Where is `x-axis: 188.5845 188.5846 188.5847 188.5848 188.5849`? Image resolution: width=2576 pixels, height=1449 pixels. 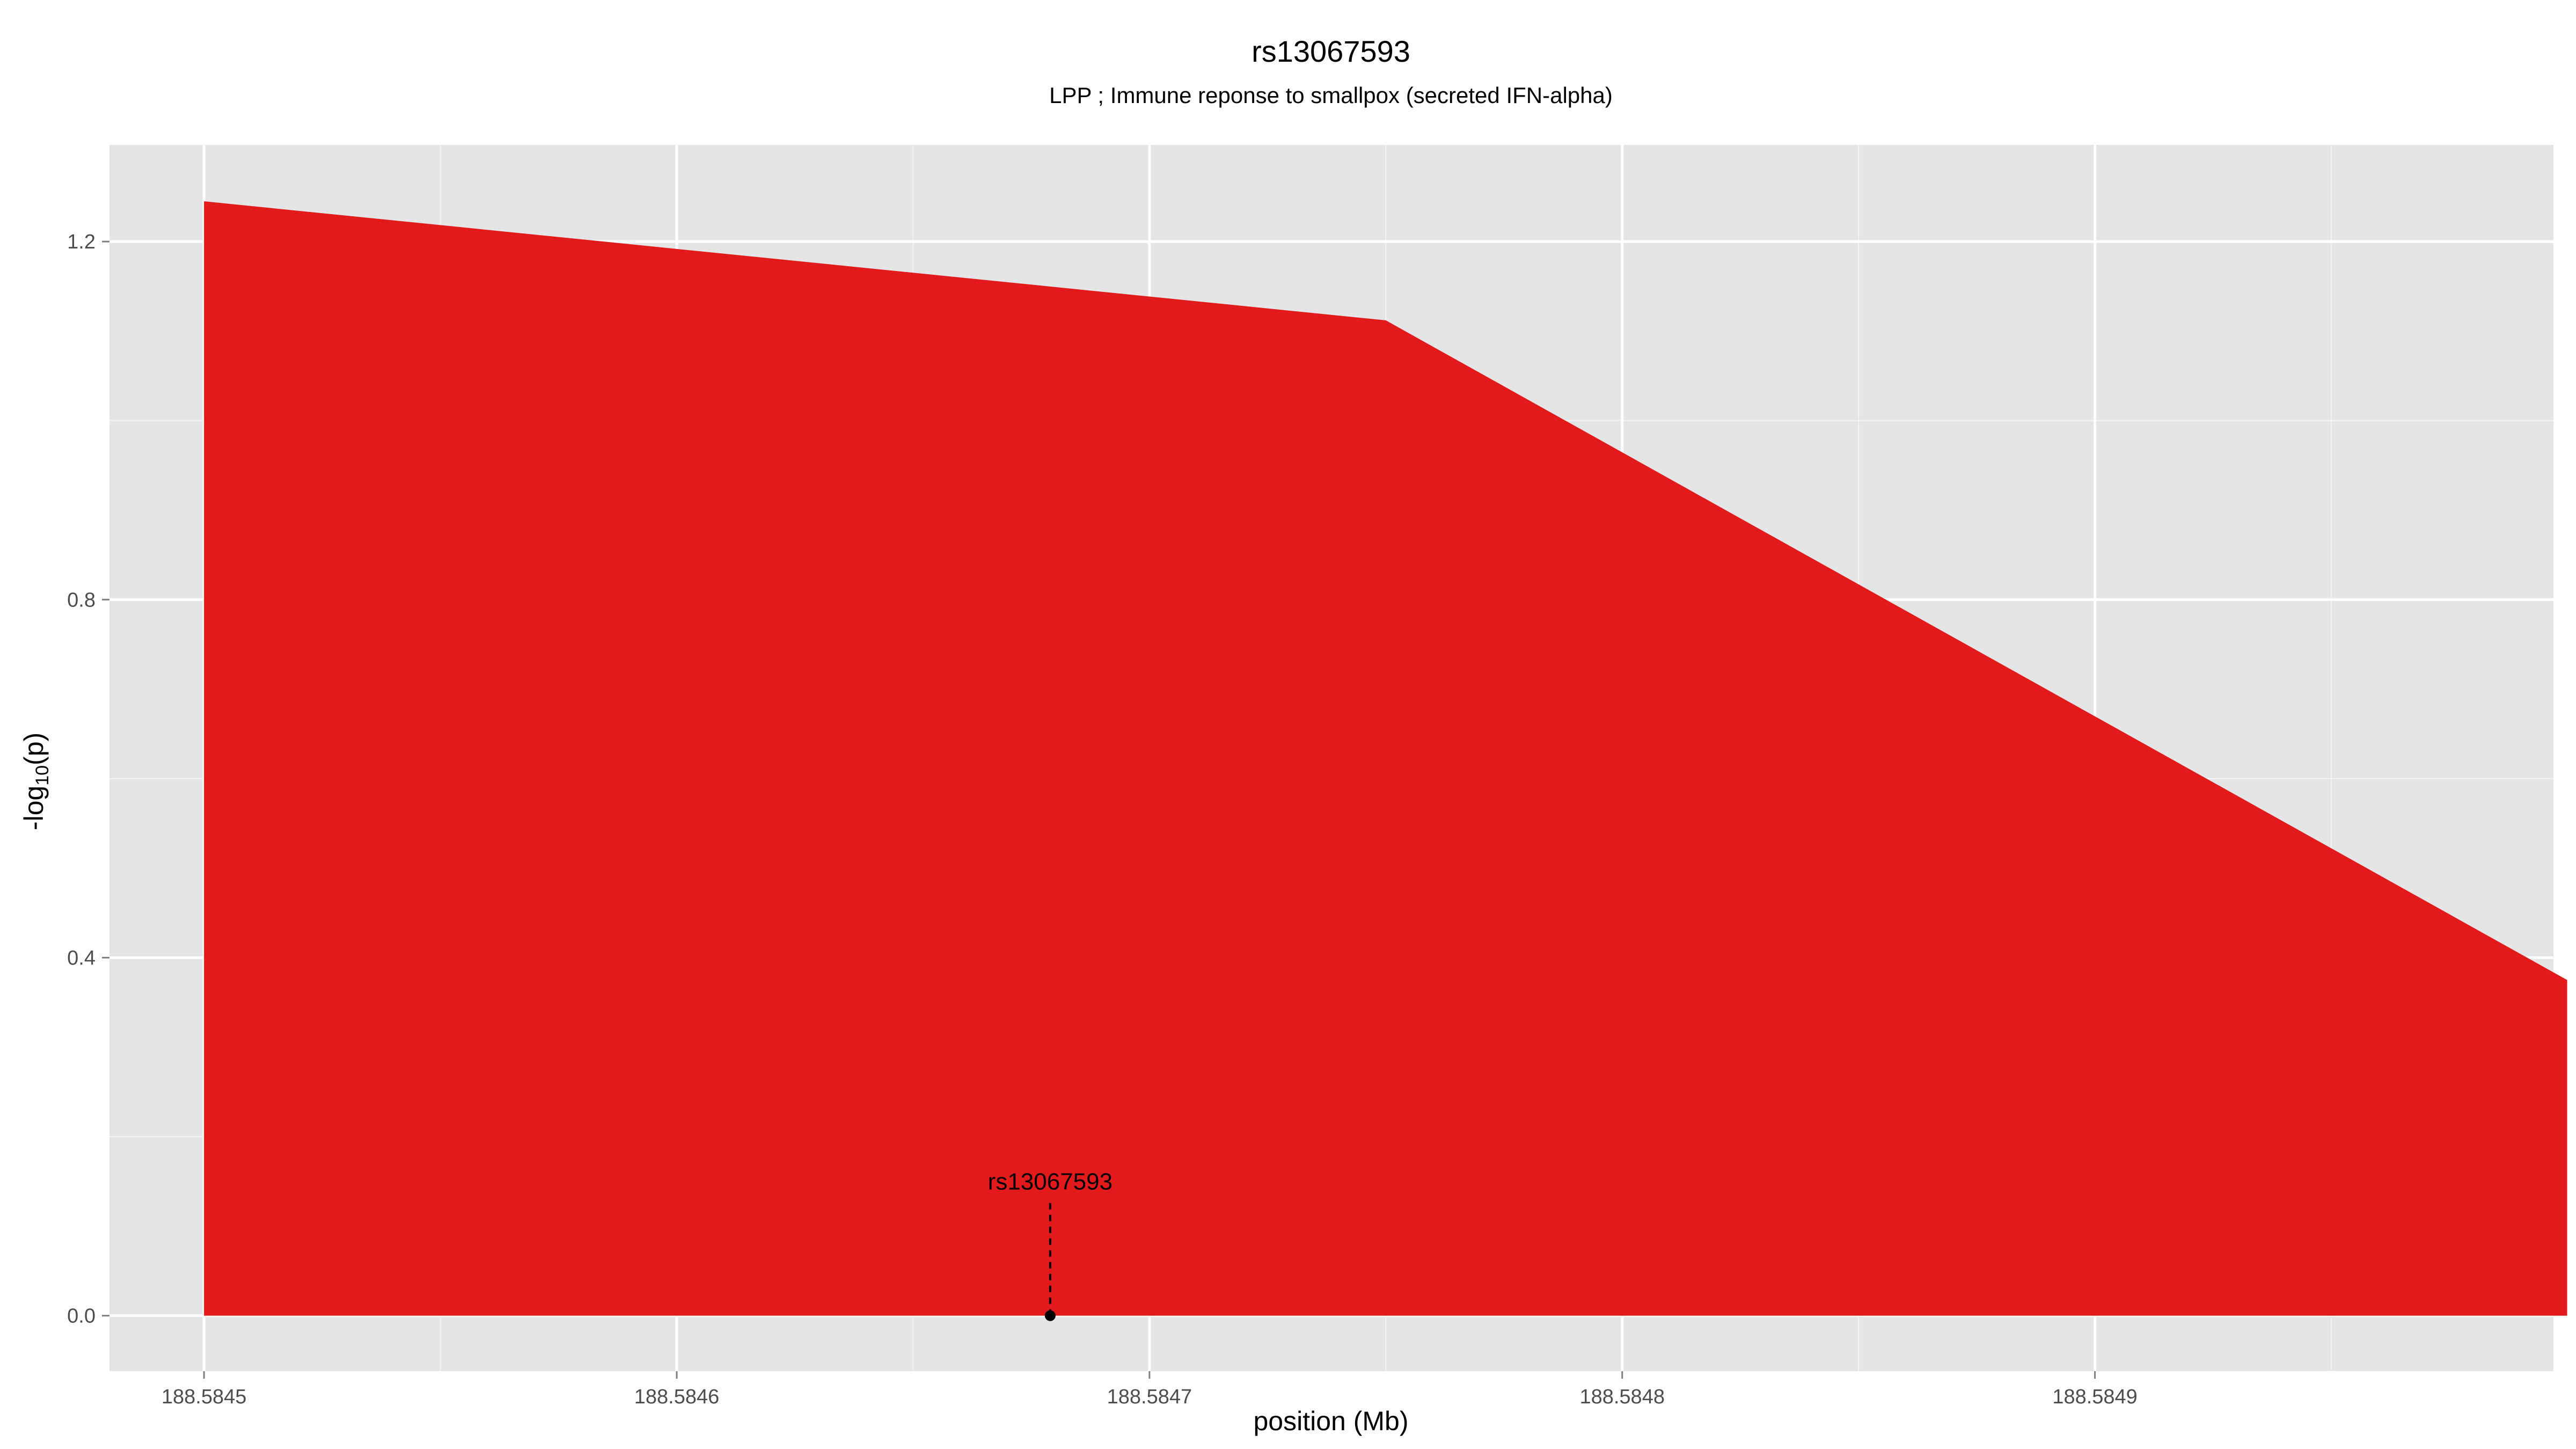 x-axis: 188.5845 188.5846 188.5847 188.5848 188.5849 is located at coordinates (1150, 1389).